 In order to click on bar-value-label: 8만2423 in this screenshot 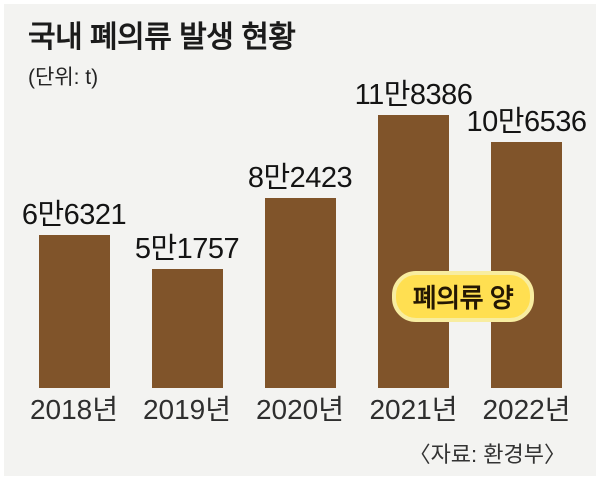, I will do `click(300, 178)`.